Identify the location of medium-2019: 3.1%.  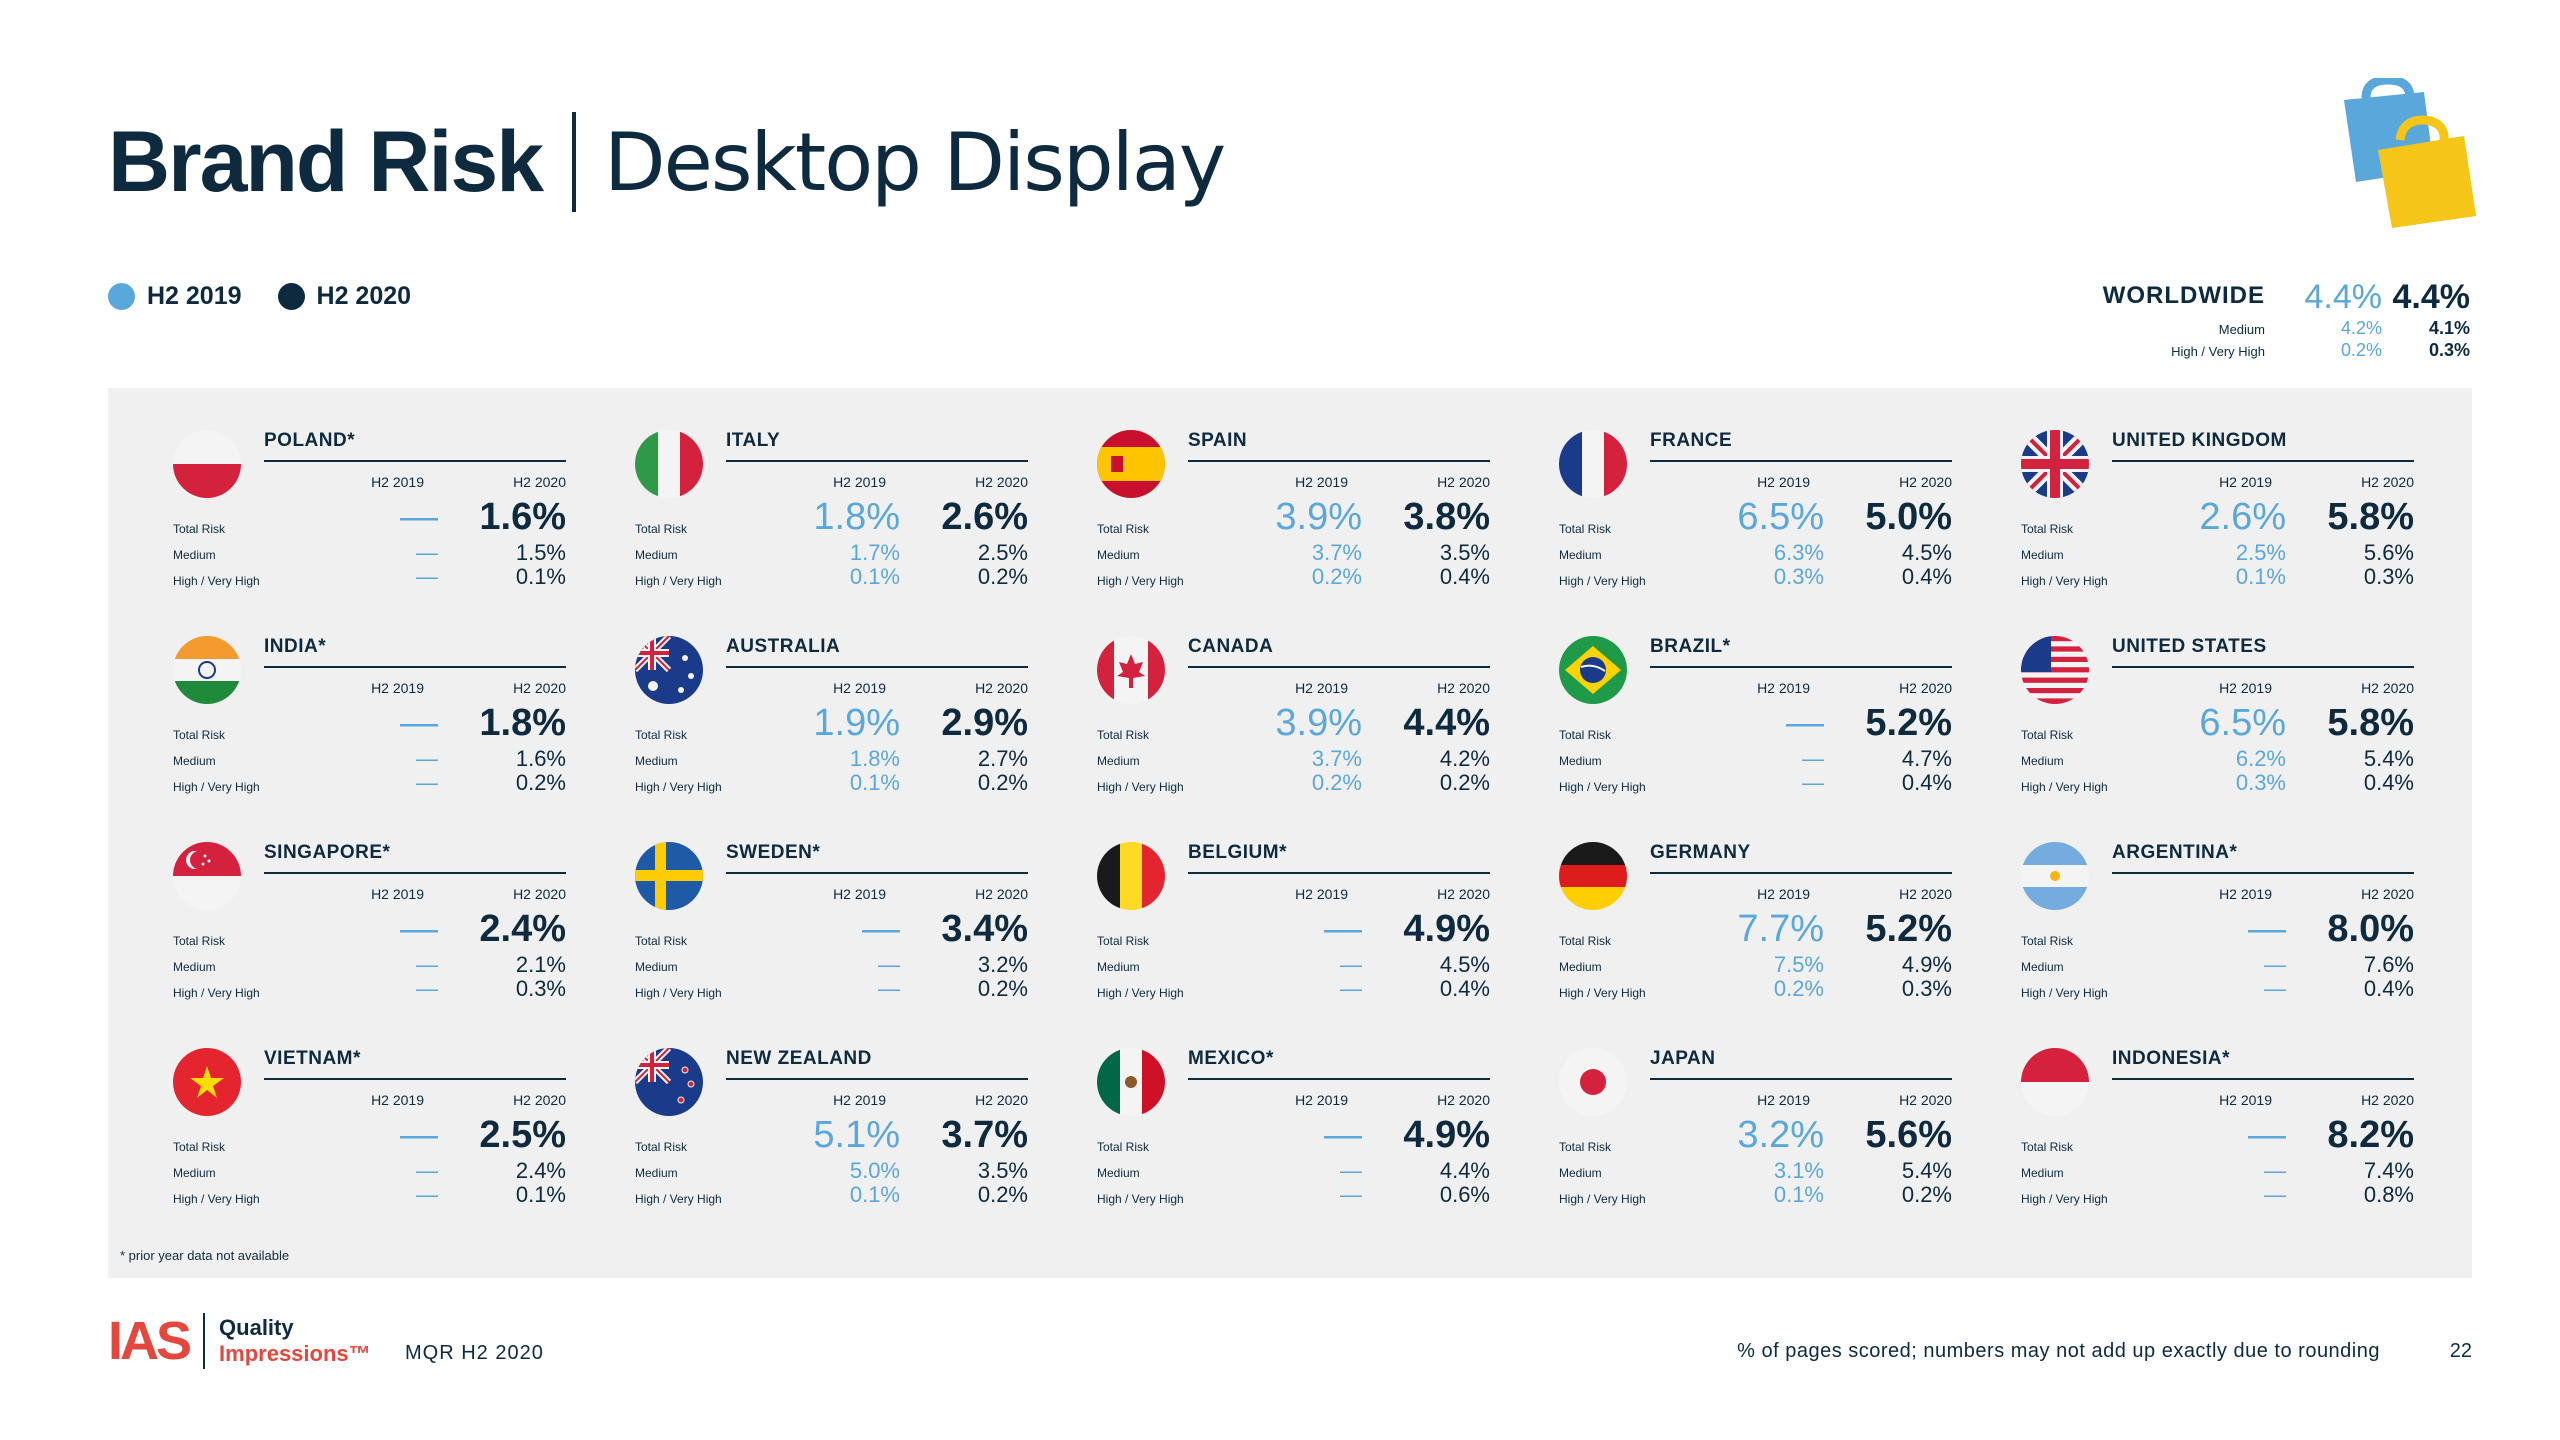
(1798, 1170).